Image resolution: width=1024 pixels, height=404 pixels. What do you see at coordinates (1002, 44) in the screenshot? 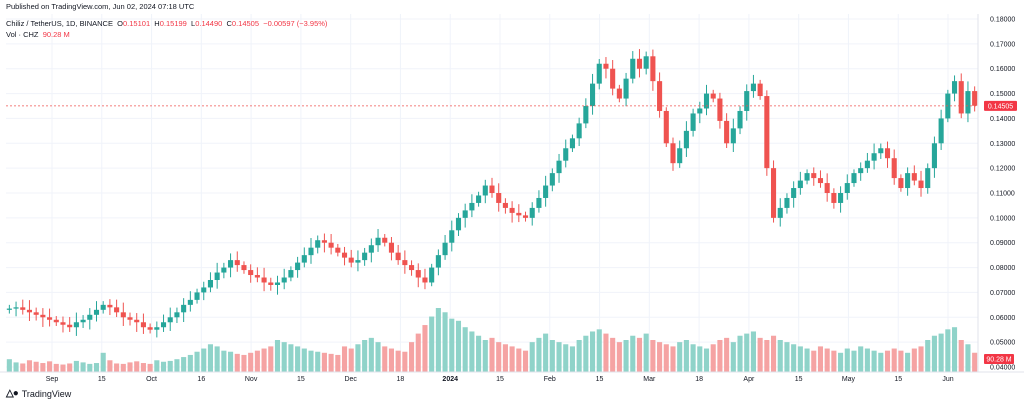
I see `price-tick-label: 0.17000` at bounding box center [1002, 44].